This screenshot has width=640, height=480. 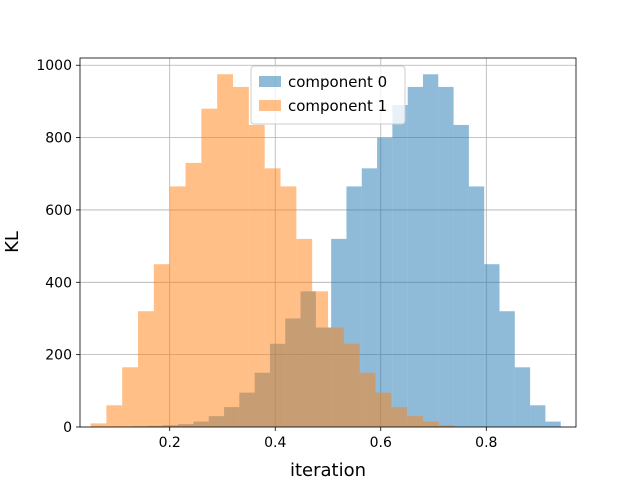 What do you see at coordinates (58, 283) in the screenshot?
I see `y-tick-label: 400` at bounding box center [58, 283].